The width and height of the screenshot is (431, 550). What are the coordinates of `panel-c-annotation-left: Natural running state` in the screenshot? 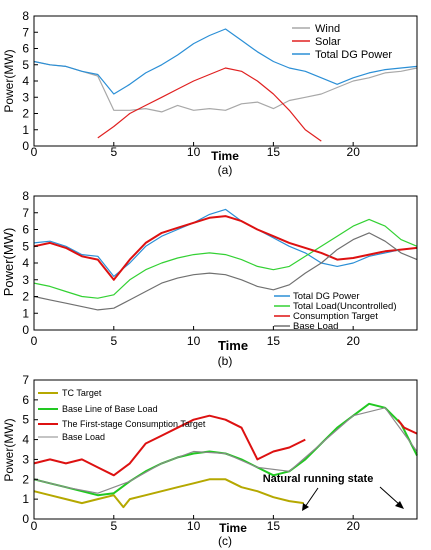 It's located at (318, 492).